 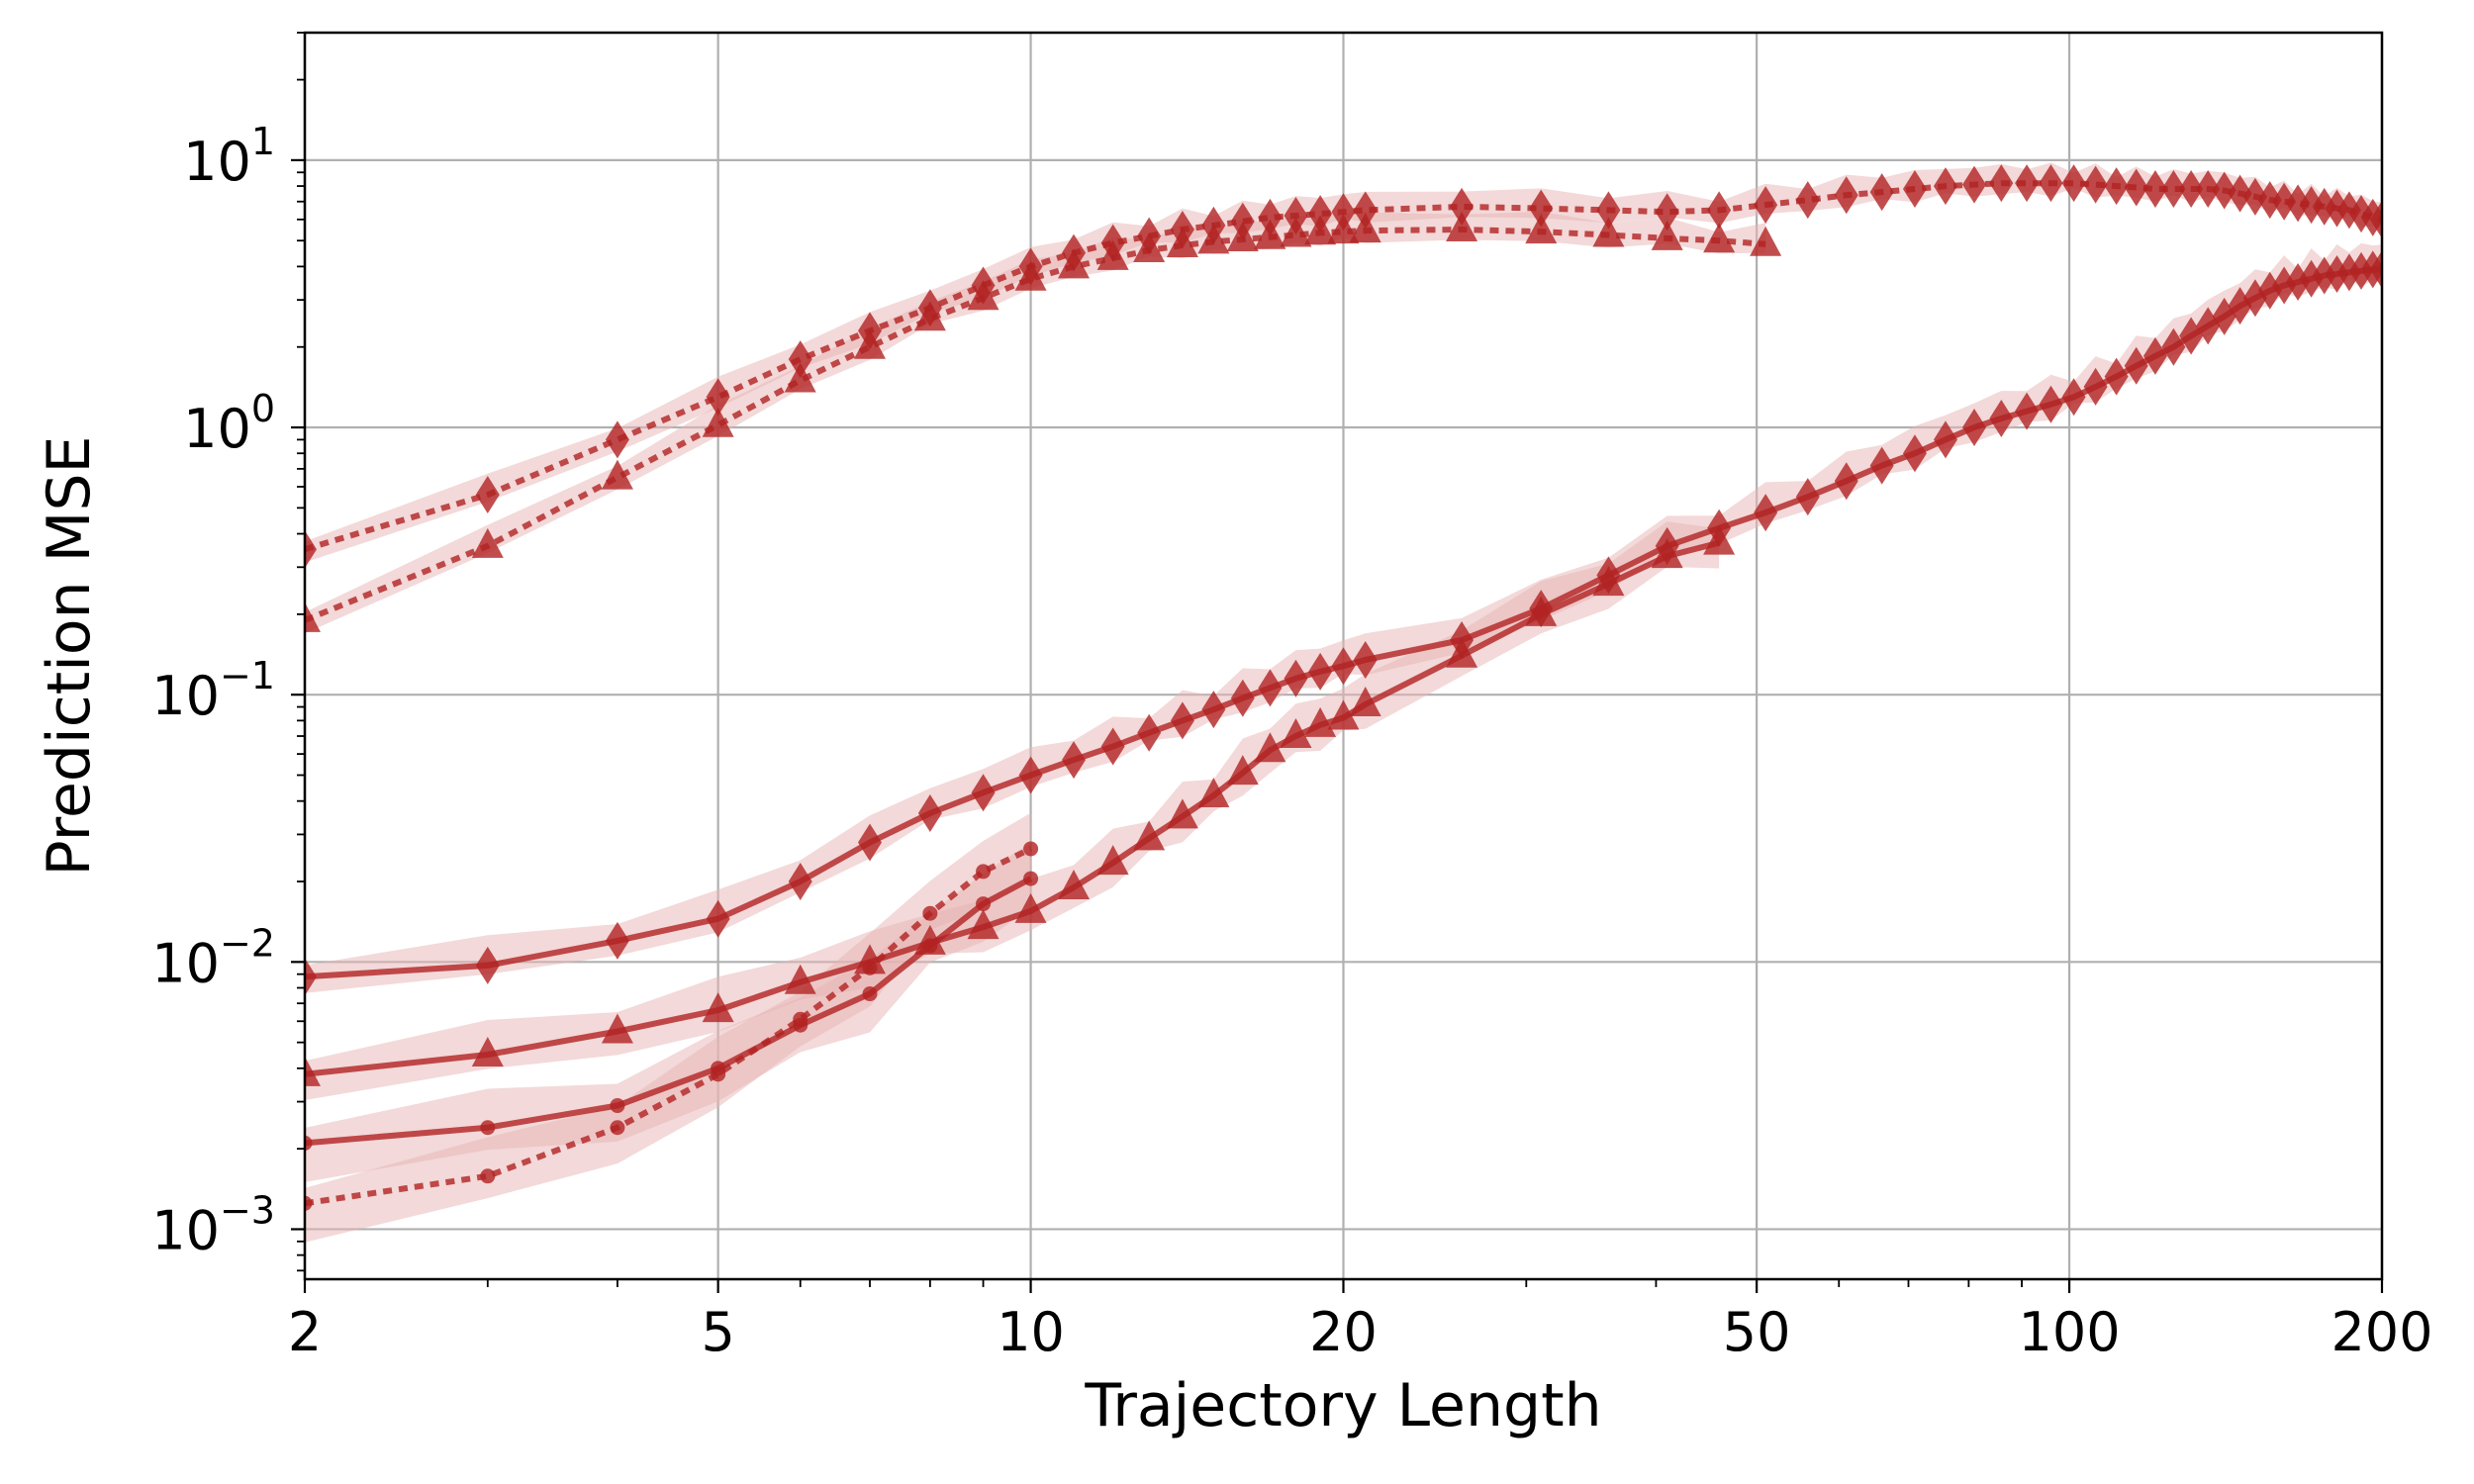 I want to click on y-tick-label: 10⁰, so click(x=229, y=423).